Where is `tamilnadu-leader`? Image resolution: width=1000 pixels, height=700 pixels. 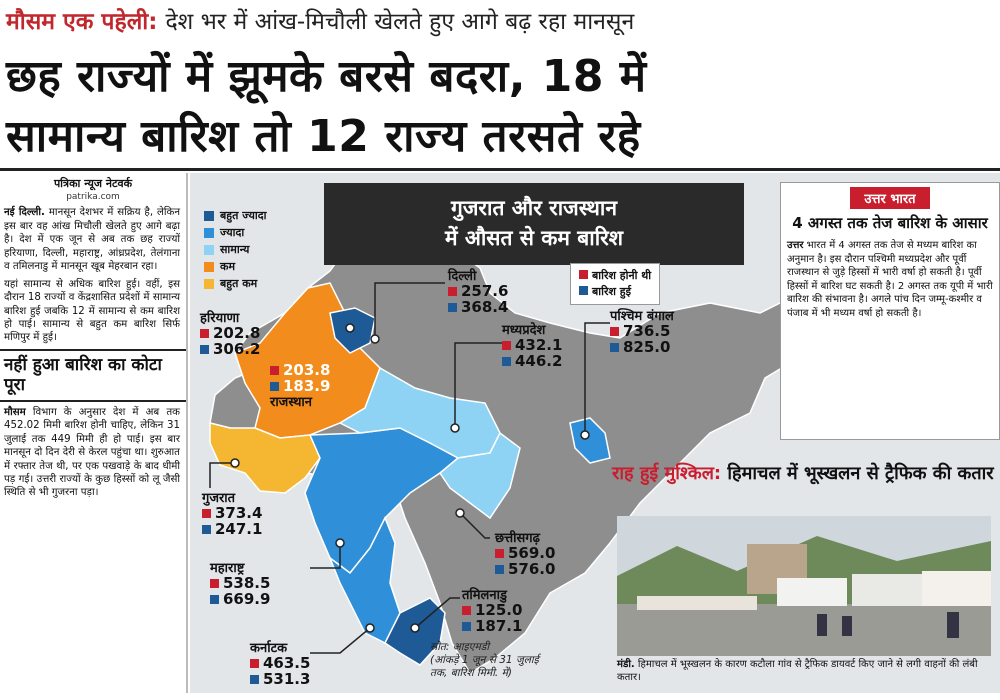 tamilnadu-leader is located at coordinates (437, 613).